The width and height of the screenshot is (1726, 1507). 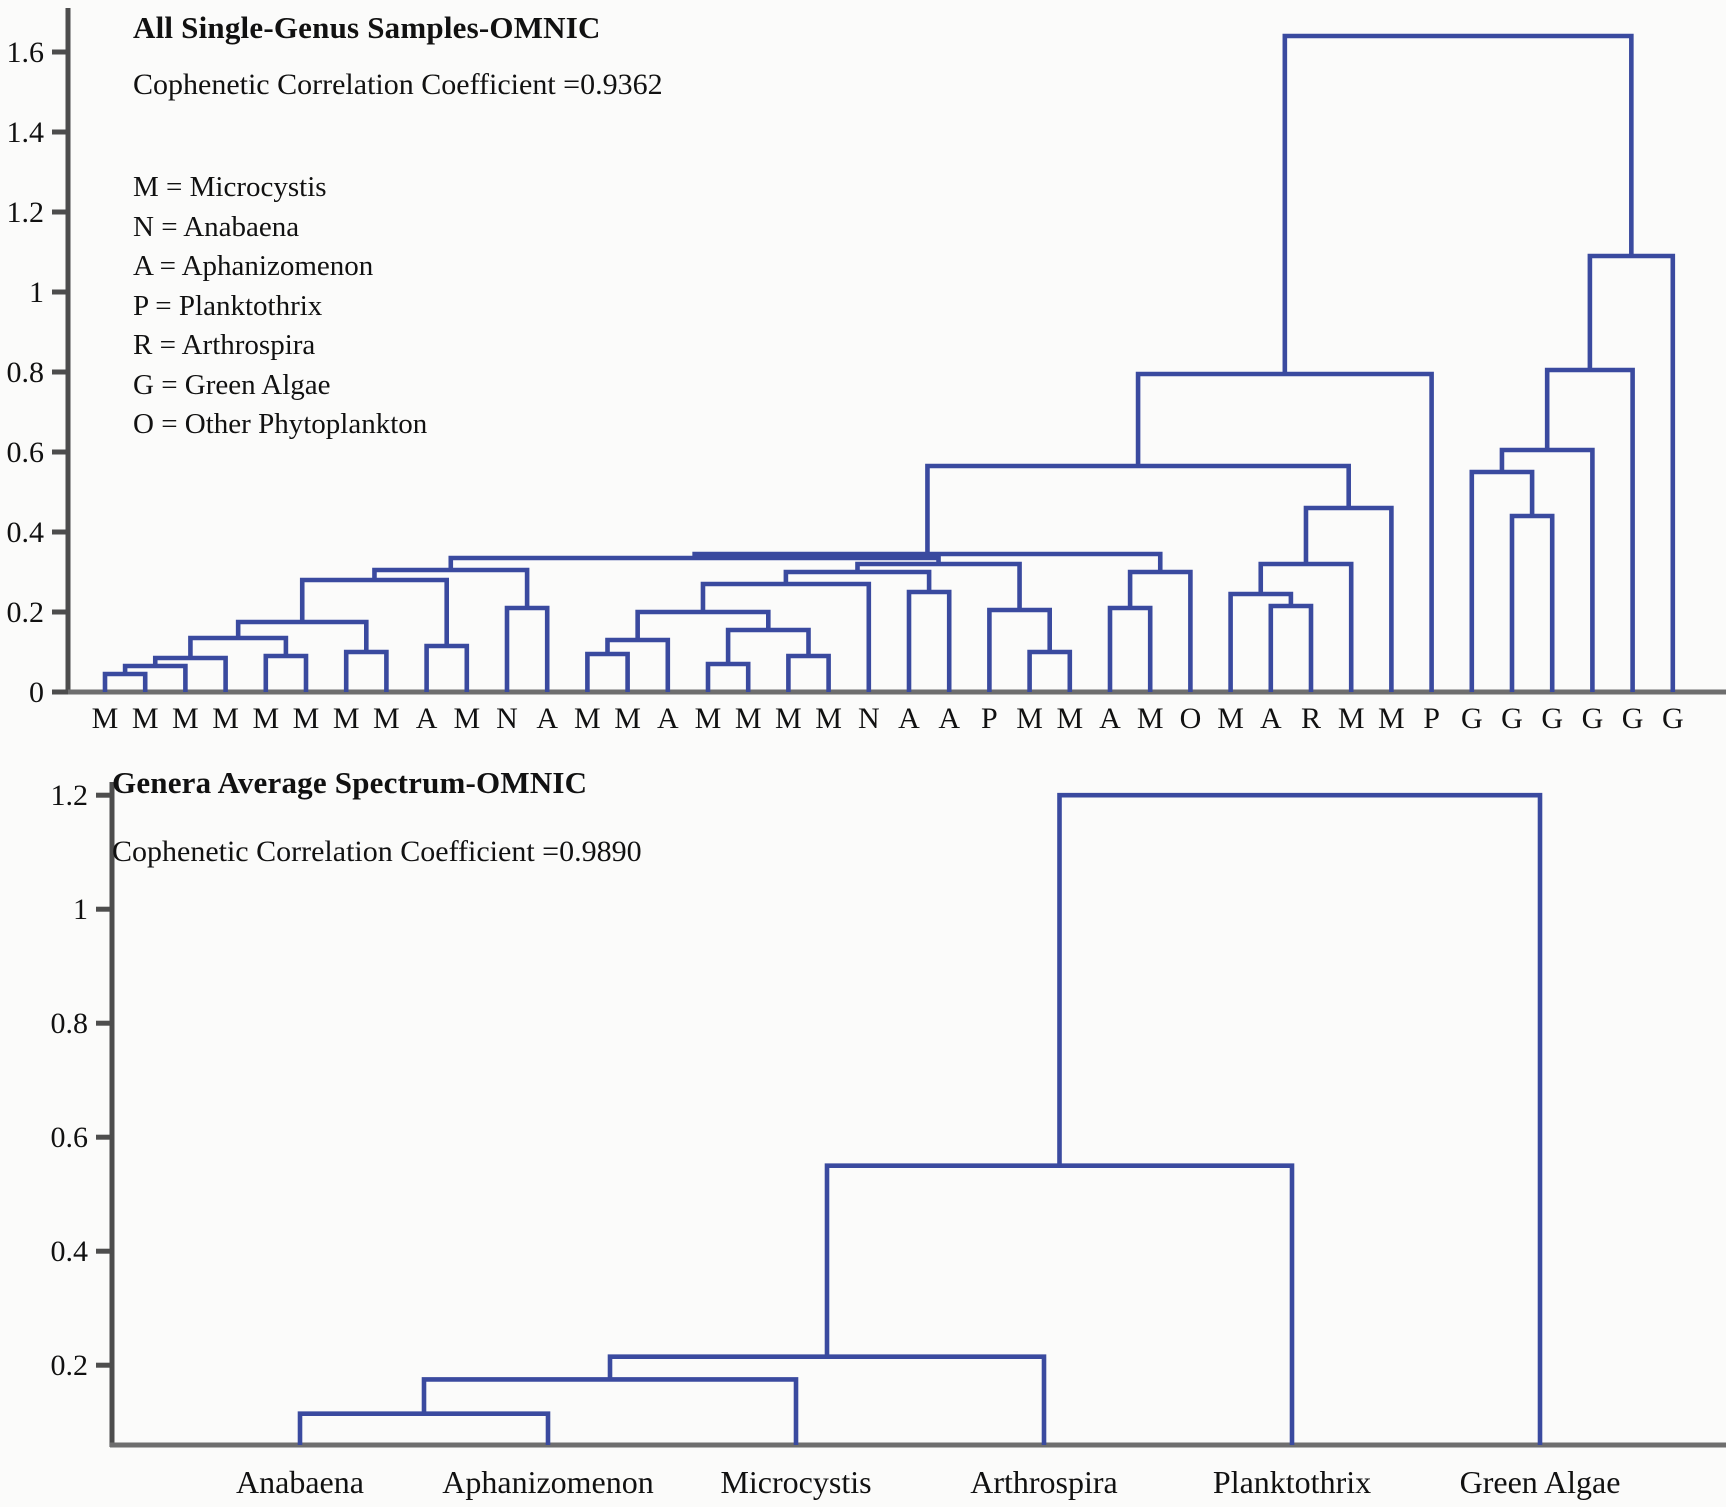 I want to click on leaf-label: Green Algae, so click(x=1540, y=1482).